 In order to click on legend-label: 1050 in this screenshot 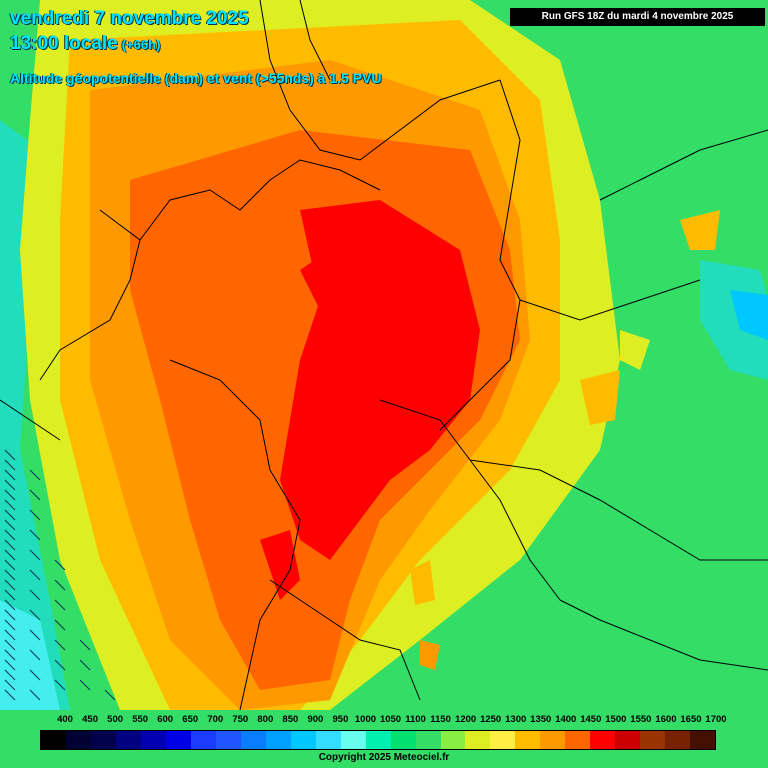, I will do `click(390, 719)`.